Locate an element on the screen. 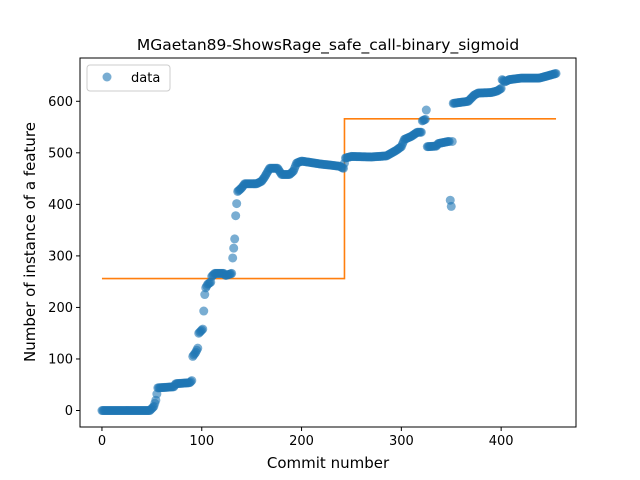  legend-marker-data is located at coordinates (107, 77).